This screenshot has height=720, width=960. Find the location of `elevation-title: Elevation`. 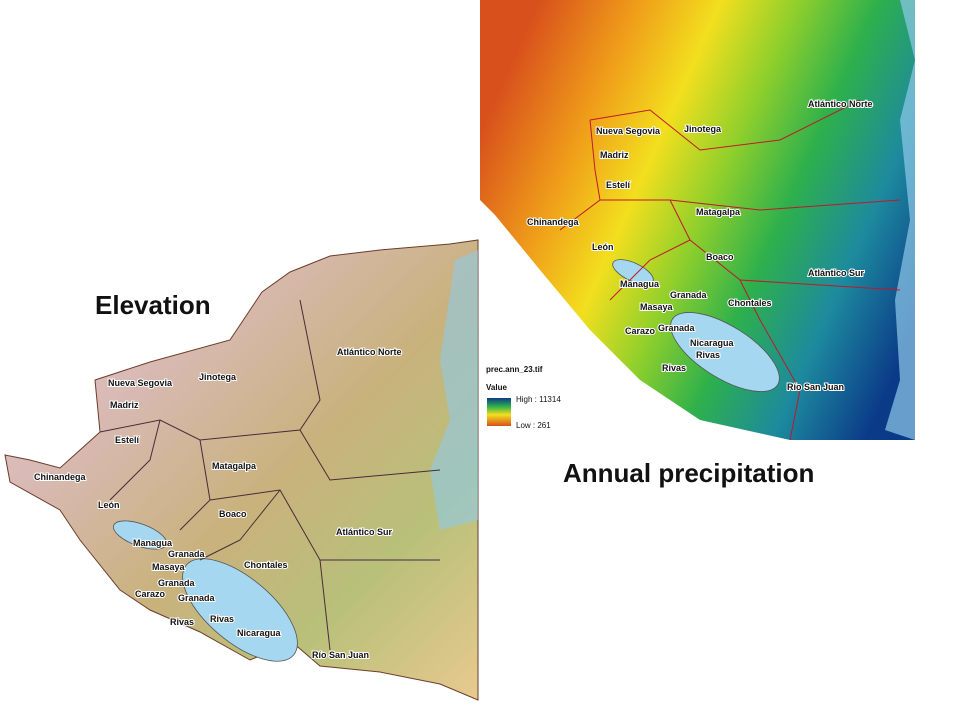

elevation-title: Elevation is located at coordinates (153, 305).